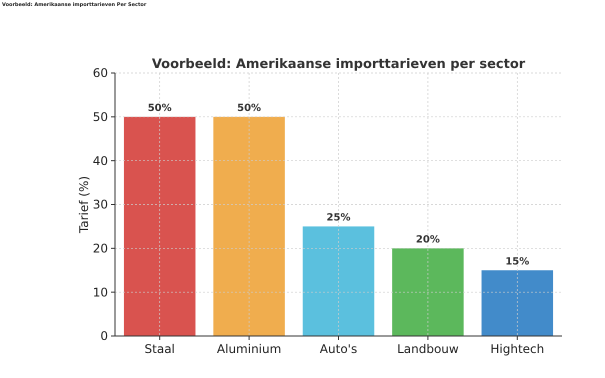 This screenshot has height=378, width=605. What do you see at coordinates (249, 349) in the screenshot?
I see `x-tick-label: Aluminium` at bounding box center [249, 349].